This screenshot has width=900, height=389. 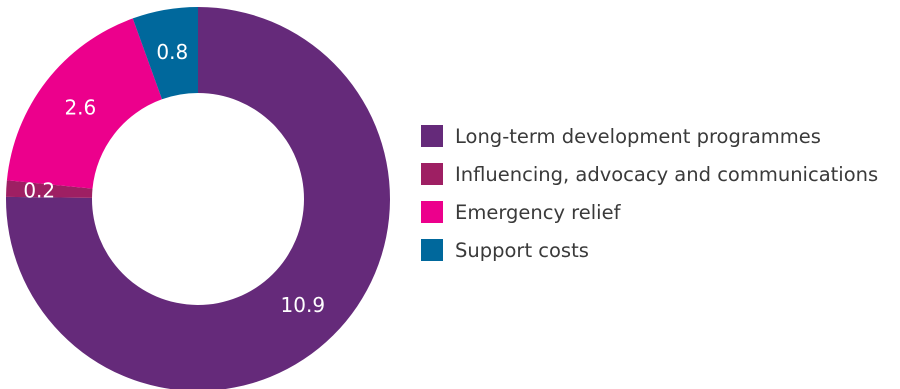 What do you see at coordinates (649, 250) in the screenshot?
I see `legend-item: Support costs` at bounding box center [649, 250].